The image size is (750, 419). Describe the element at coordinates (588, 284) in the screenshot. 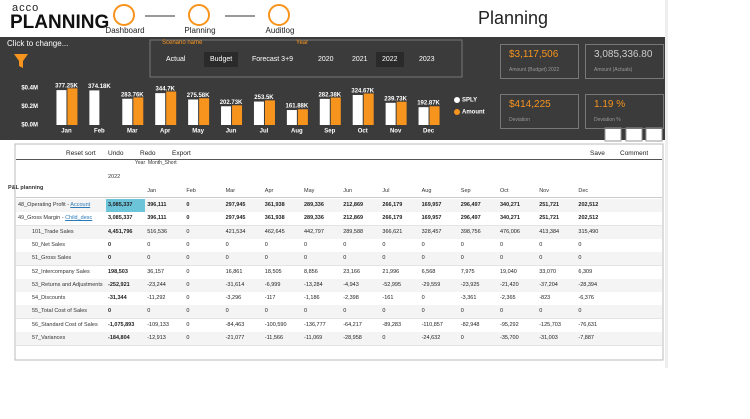

I see `cell: -28,394` at that location.